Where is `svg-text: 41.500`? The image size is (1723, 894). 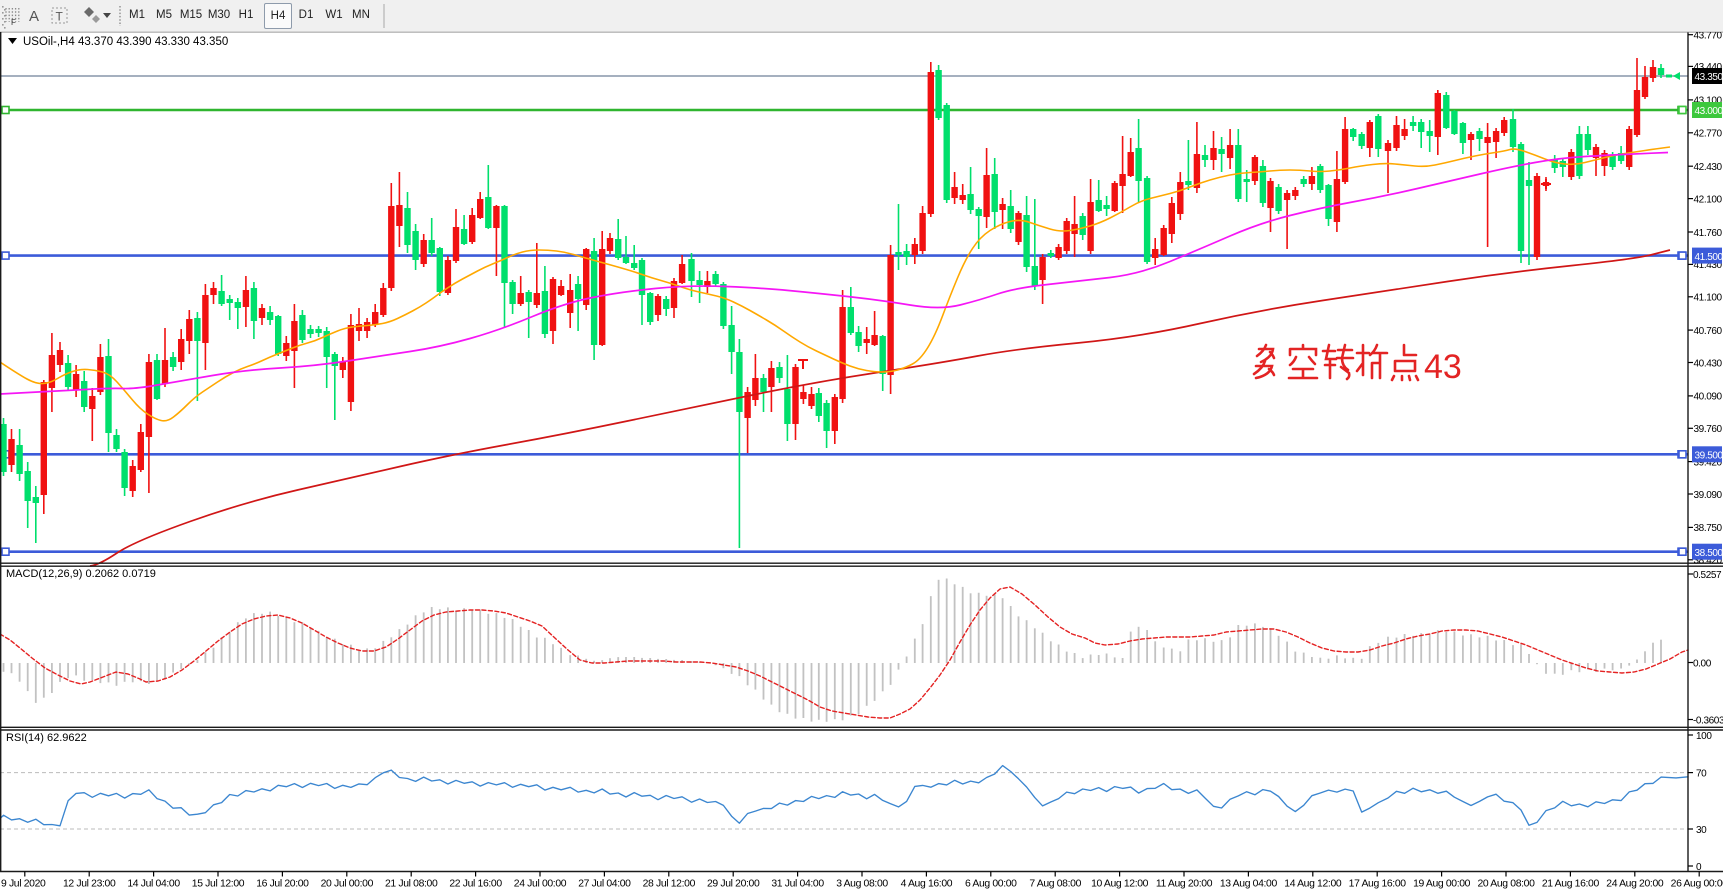 svg-text: 41.500 is located at coordinates (1709, 257).